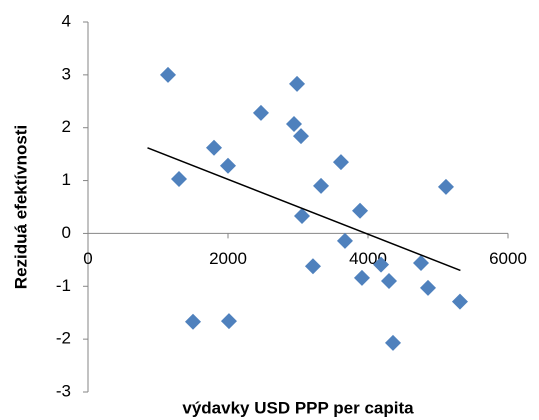  What do you see at coordinates (66, 232) in the screenshot?
I see `y-tick-label: 0` at bounding box center [66, 232].